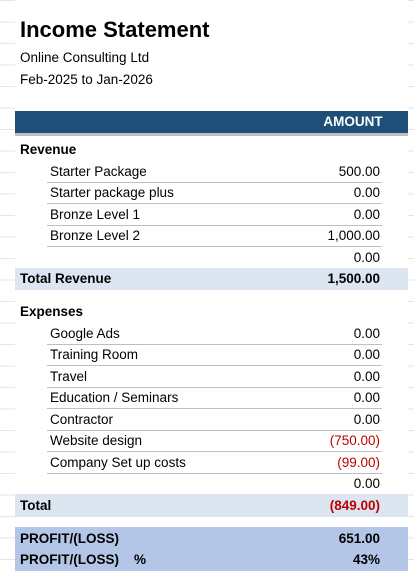 The image size is (414, 571). What do you see at coordinates (211, 549) in the screenshot?
I see `profit-band` at bounding box center [211, 549].